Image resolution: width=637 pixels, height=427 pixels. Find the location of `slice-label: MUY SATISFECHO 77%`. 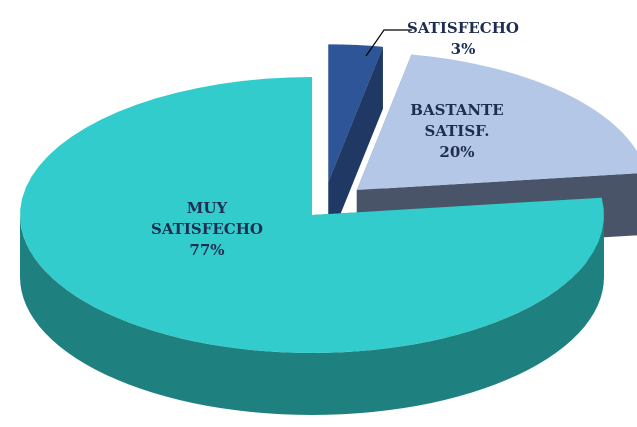

slice-label: MUY SATISFECHO 77% is located at coordinates (207, 229).